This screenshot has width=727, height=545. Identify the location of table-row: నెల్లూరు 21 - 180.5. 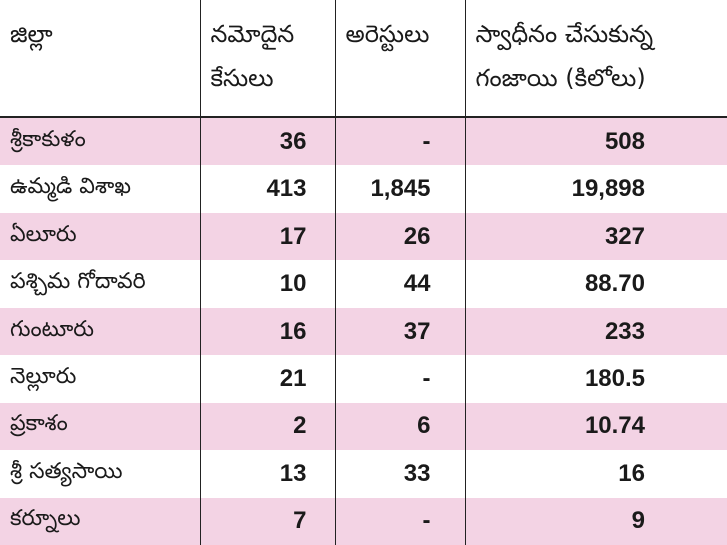
(363, 379).